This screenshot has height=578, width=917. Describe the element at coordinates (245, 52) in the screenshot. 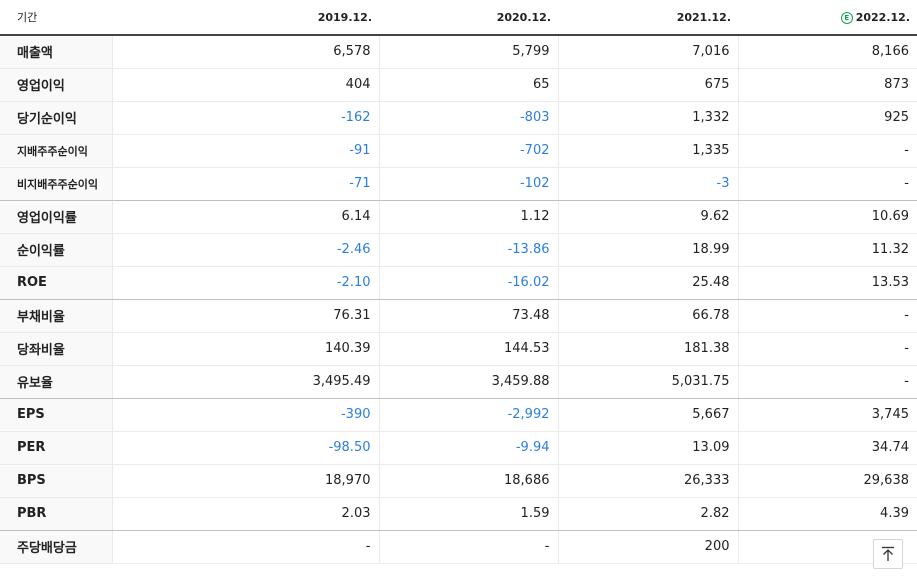

I see `table-cell: 6,578` at that location.